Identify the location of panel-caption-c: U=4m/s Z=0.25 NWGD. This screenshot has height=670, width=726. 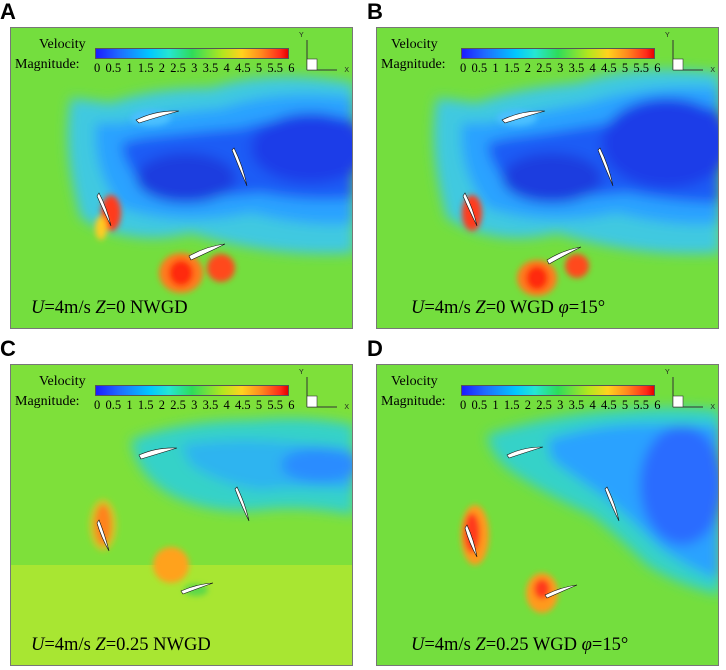
(121, 645).